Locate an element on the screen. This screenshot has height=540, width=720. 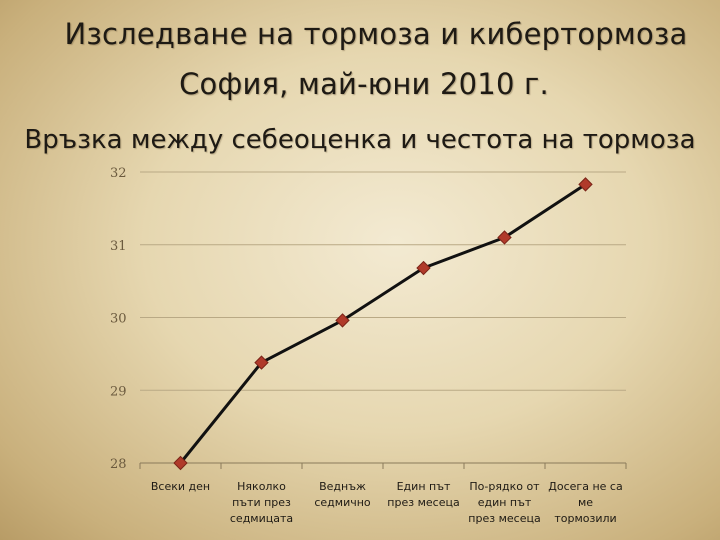
x-tick-label: Всеки ден is located at coordinates (180, 486).